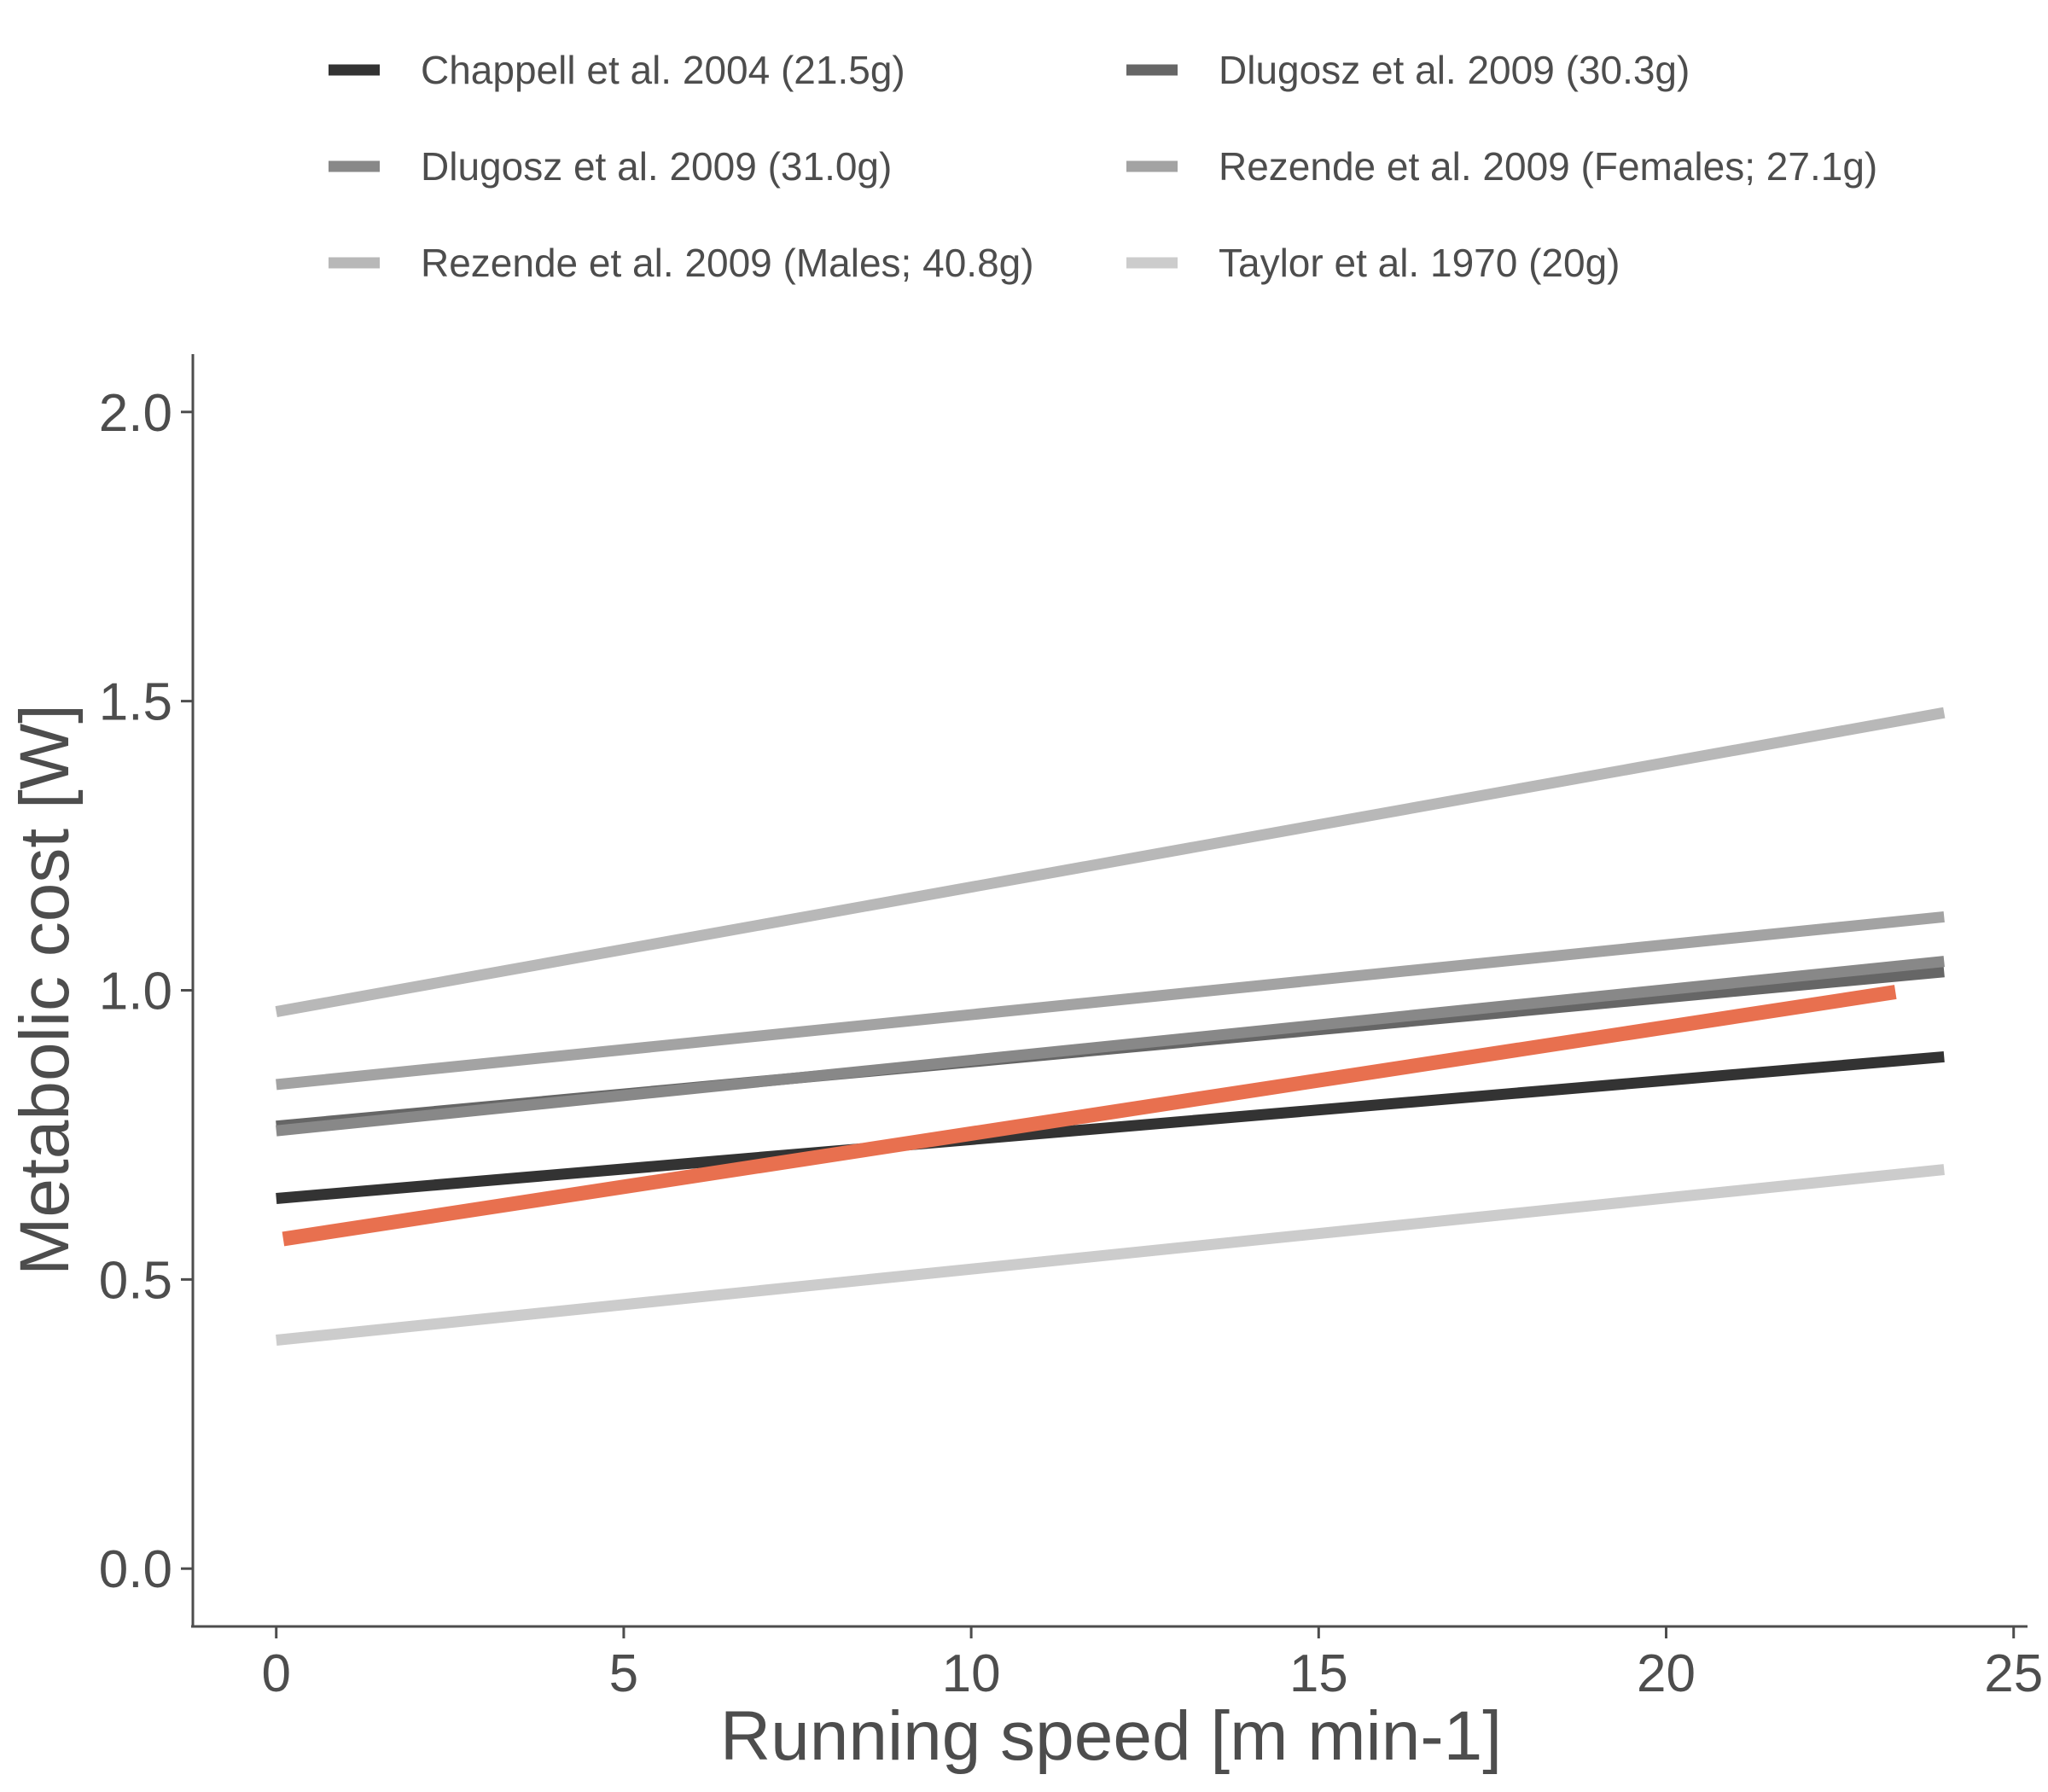 This screenshot has height=1792, width=2048. What do you see at coordinates (663, 70) in the screenshot?
I see `legend-label: Chappell et al. 2004 (21.5g)` at bounding box center [663, 70].